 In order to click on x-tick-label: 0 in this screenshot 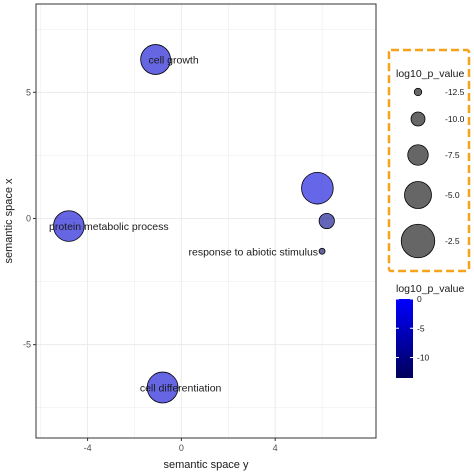, I will do `click(181, 448)`.